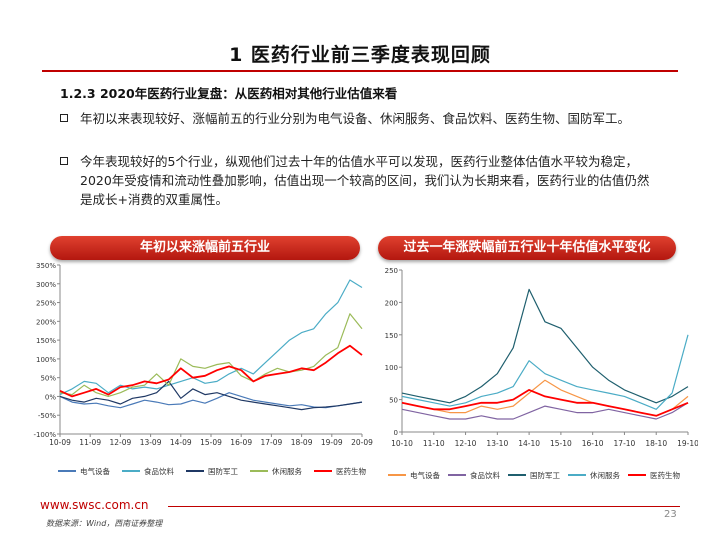  What do you see at coordinates (670, 514) in the screenshot?
I see `page-number: 23` at bounding box center [670, 514].